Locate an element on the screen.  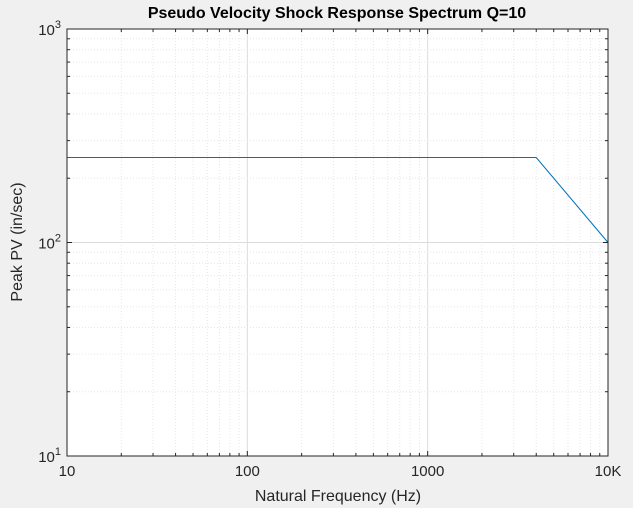
y-tick-label: 10² is located at coordinates (49, 243).